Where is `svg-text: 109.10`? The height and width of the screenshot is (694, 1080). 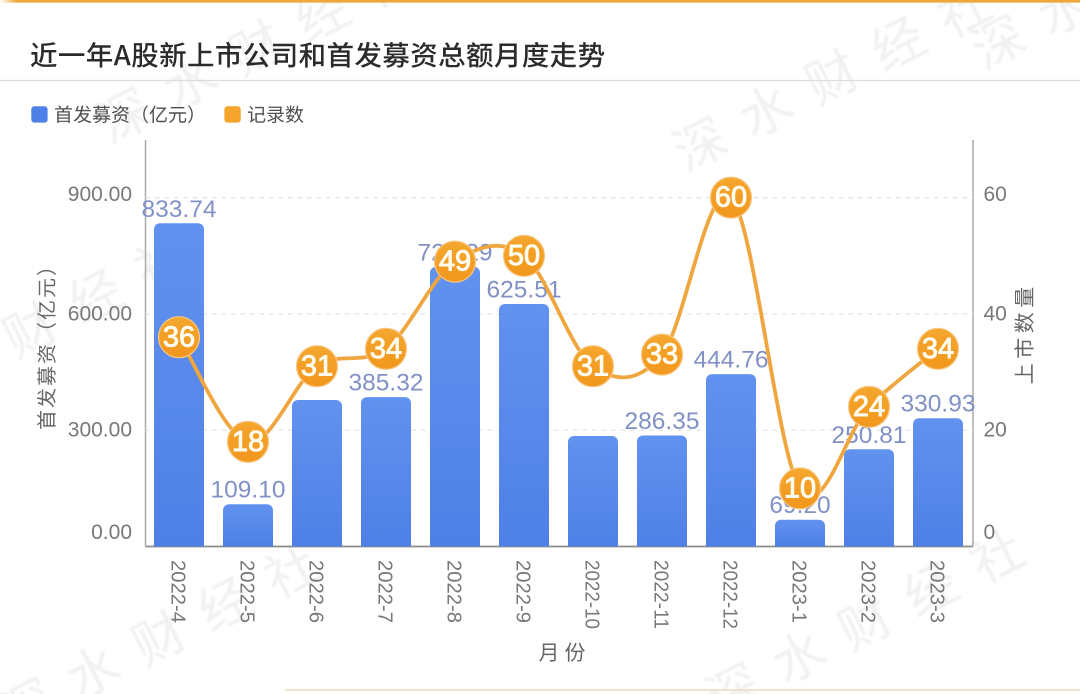
svg-text: 109.10 is located at coordinates (248, 490).